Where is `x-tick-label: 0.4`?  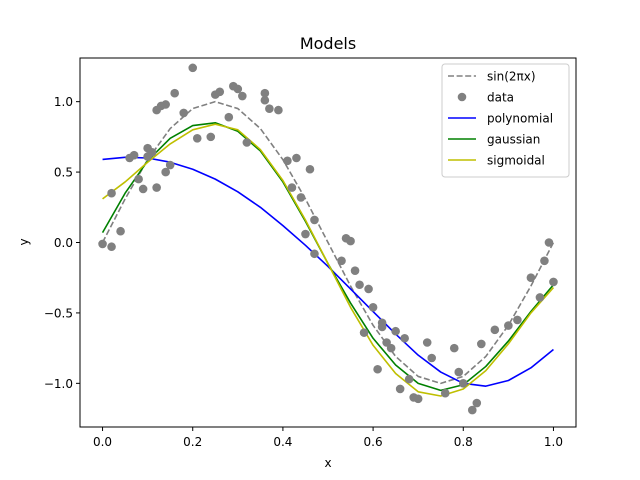 x-tick-label: 0.4 is located at coordinates (282, 442).